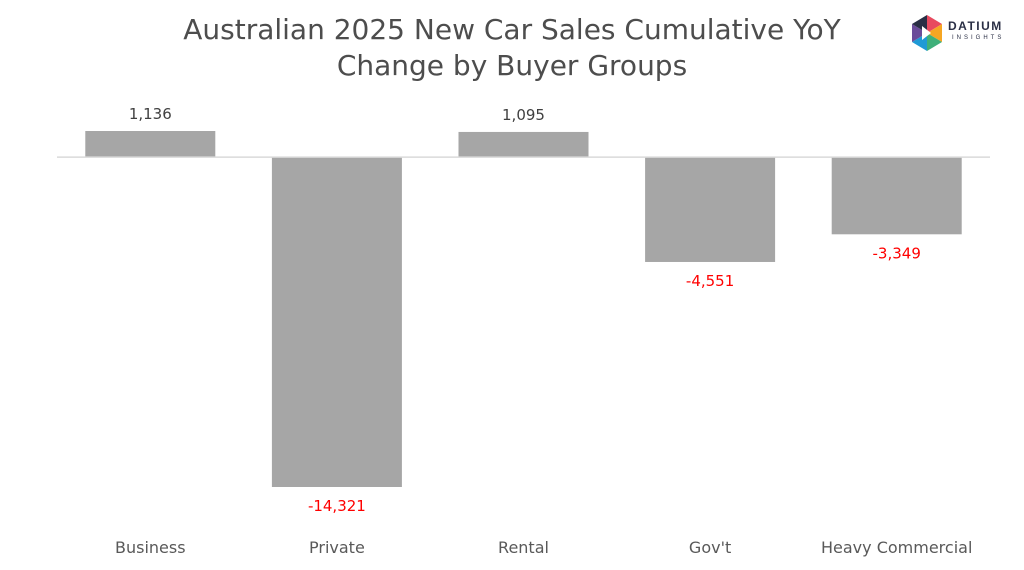 The width and height of the screenshot is (1024, 570). What do you see at coordinates (523, 115) in the screenshot?
I see `data-label: 1,095` at bounding box center [523, 115].